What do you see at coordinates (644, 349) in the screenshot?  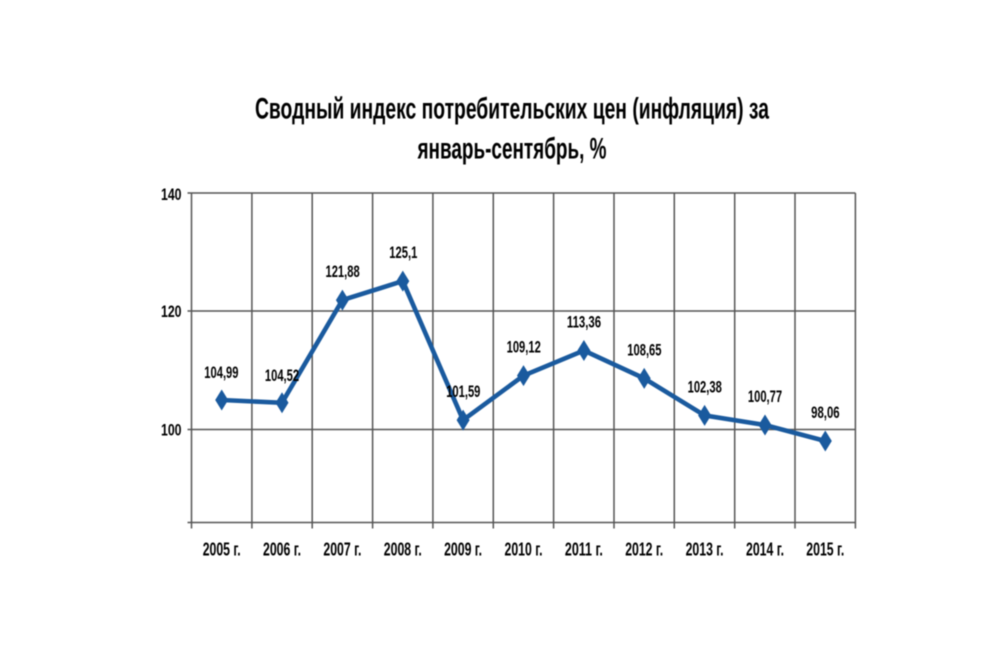 I see `svg-text: 108,65` at bounding box center [644, 349].